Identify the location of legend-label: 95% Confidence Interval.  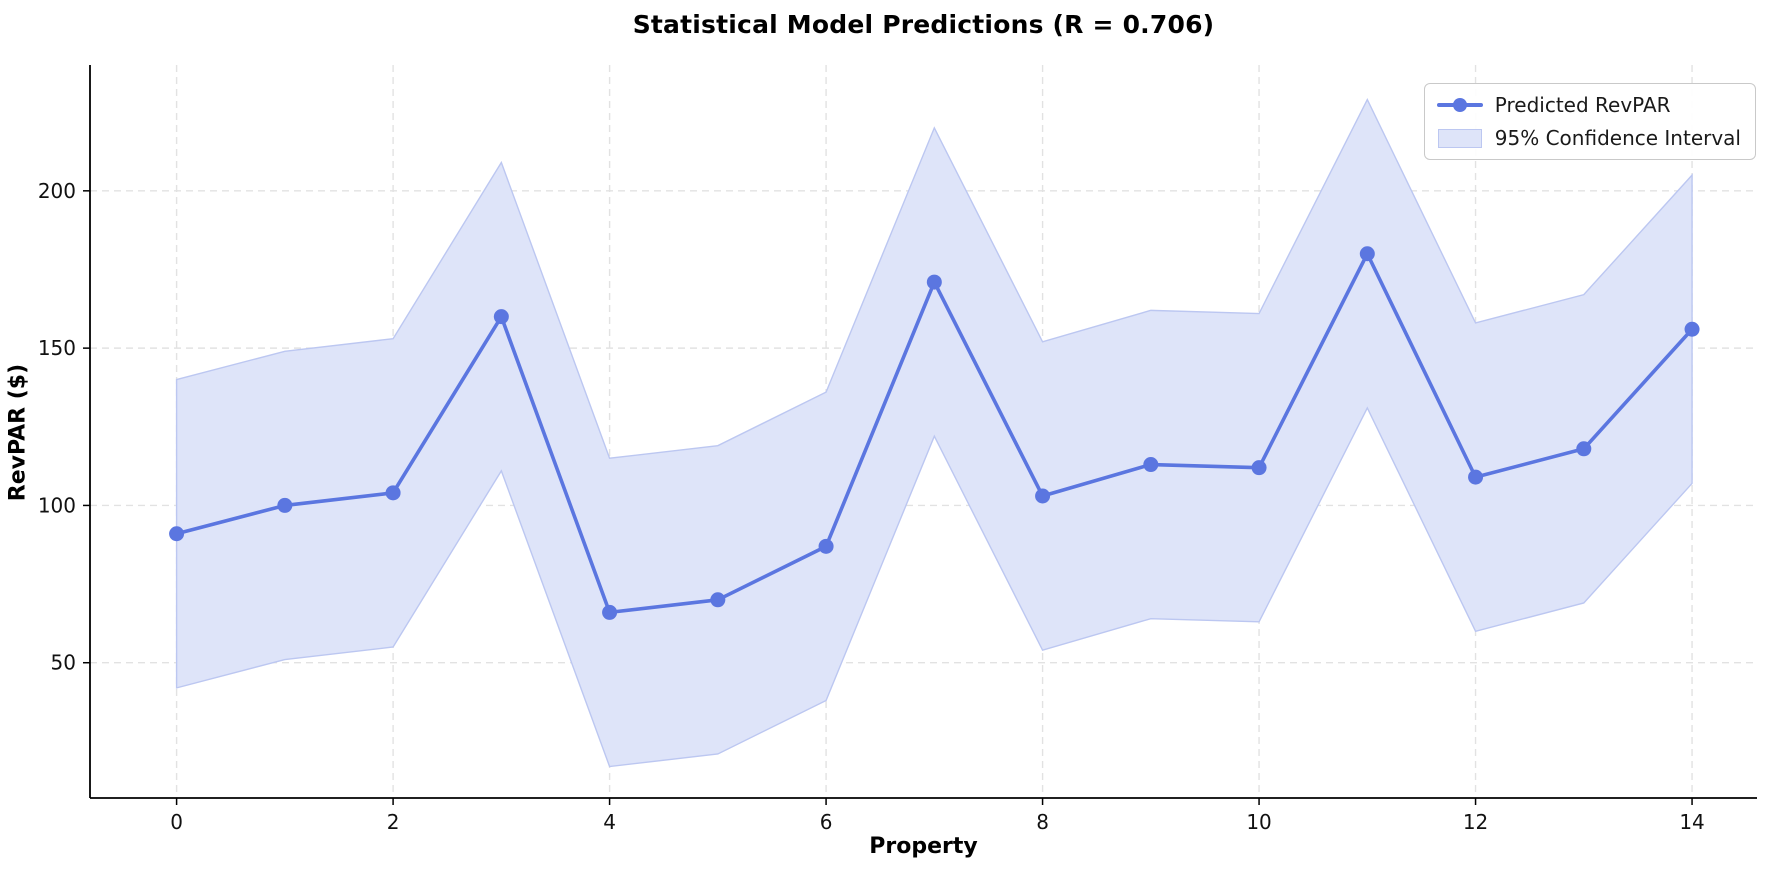
(1617, 138).